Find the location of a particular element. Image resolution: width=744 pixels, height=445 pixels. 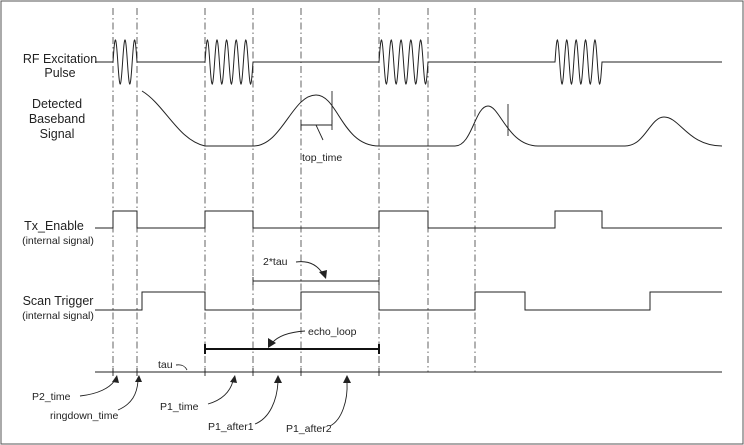

p1-after1-label: P1_after1 is located at coordinates (231, 427).